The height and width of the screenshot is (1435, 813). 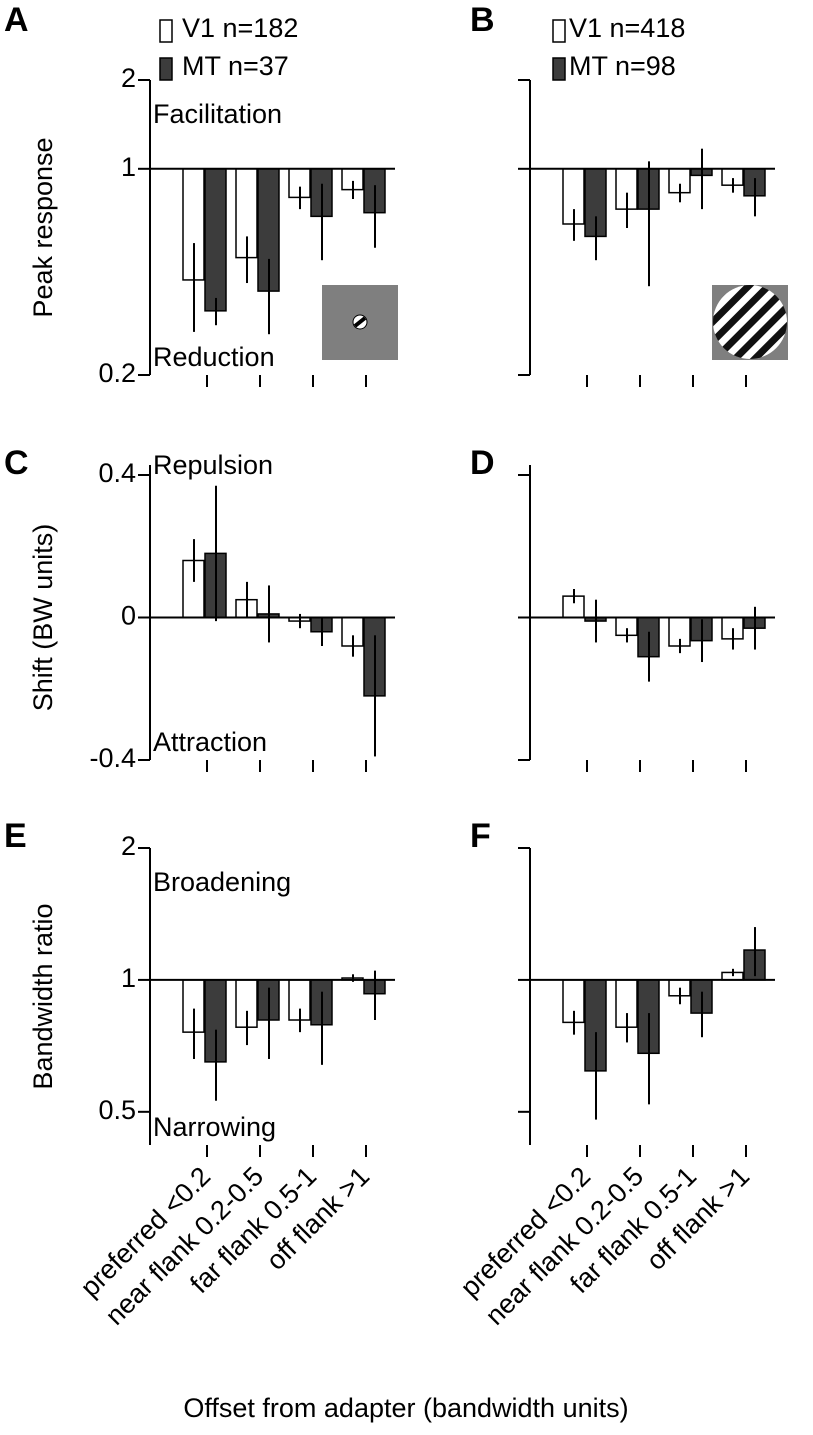 What do you see at coordinates (480, 836) in the screenshot?
I see `panel-label: F` at bounding box center [480, 836].